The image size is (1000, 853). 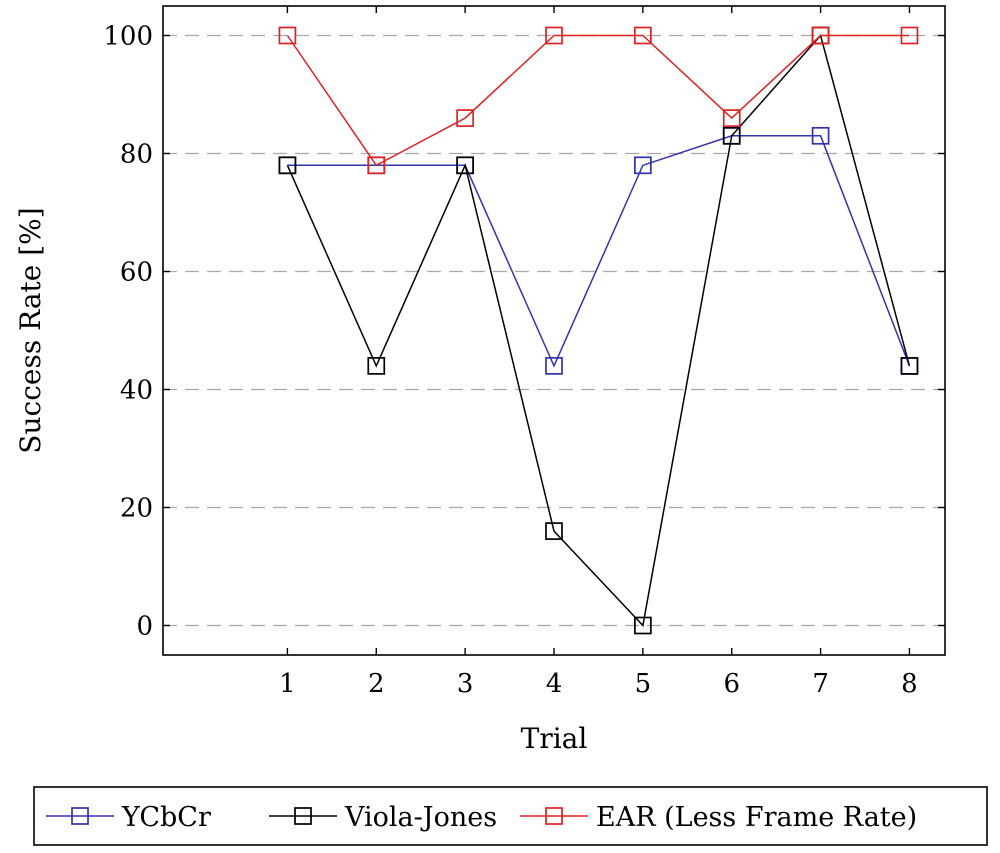 I want to click on x-tick-label: 3, so click(x=465, y=684).